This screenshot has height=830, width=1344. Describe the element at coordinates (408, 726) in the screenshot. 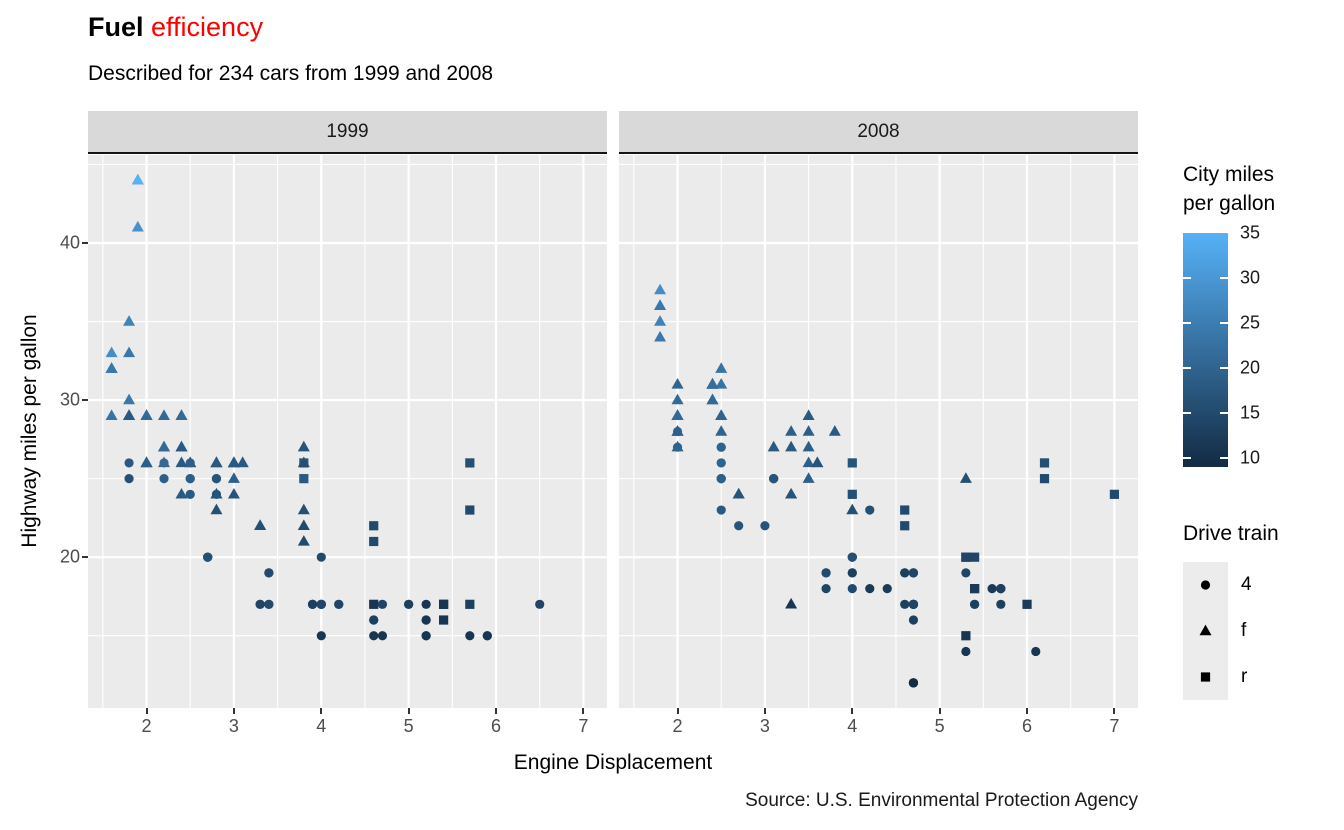

I see `x-tick-label: 5` at that location.